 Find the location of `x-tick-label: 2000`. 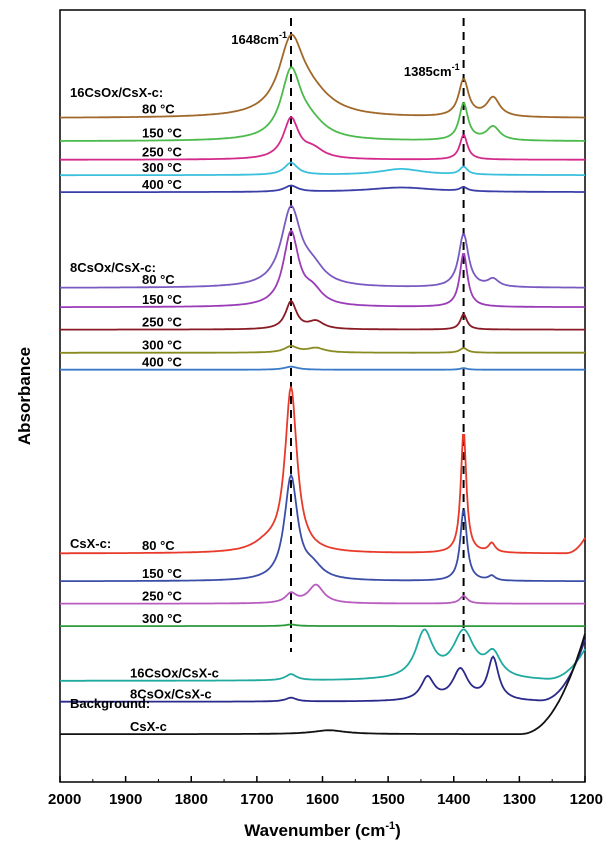

x-tick-label: 2000 is located at coordinates (64, 799).